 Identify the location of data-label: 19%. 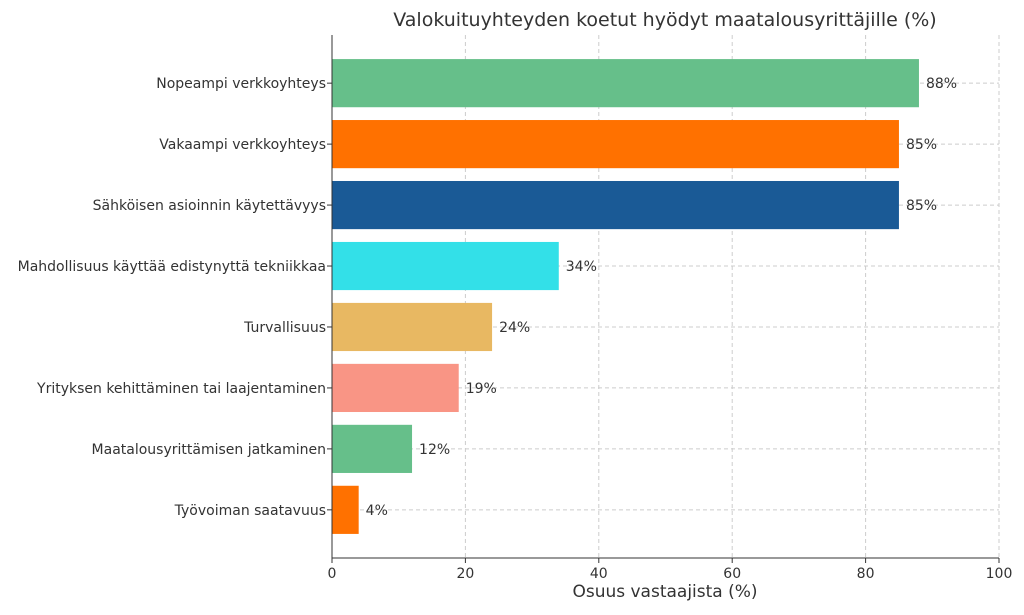
(481, 389).